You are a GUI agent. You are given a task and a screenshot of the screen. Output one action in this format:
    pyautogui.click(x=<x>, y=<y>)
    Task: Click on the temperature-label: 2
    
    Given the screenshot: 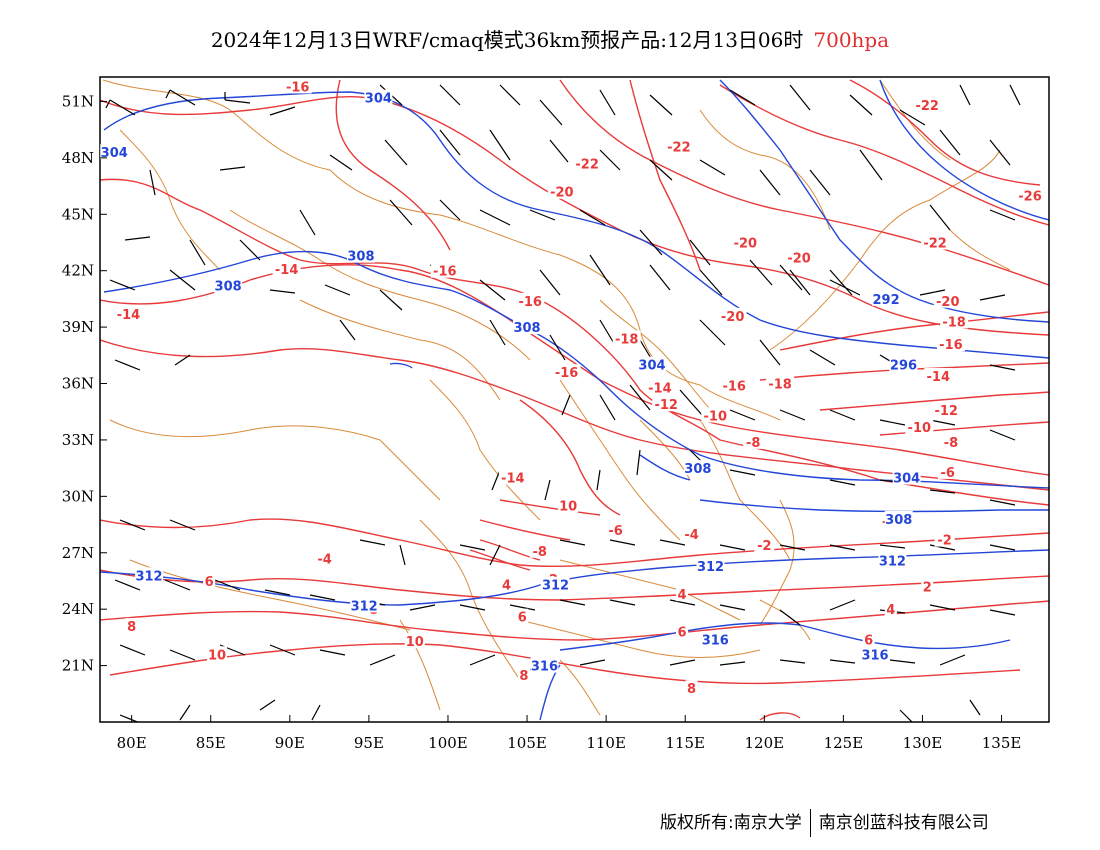 What is the action you would take?
    pyautogui.click(x=927, y=588)
    